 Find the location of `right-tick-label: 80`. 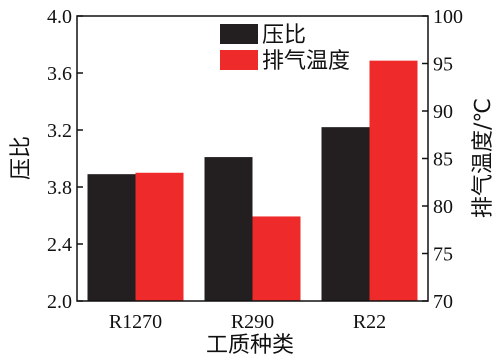

right-tick-label: 80 is located at coordinates (443, 207).